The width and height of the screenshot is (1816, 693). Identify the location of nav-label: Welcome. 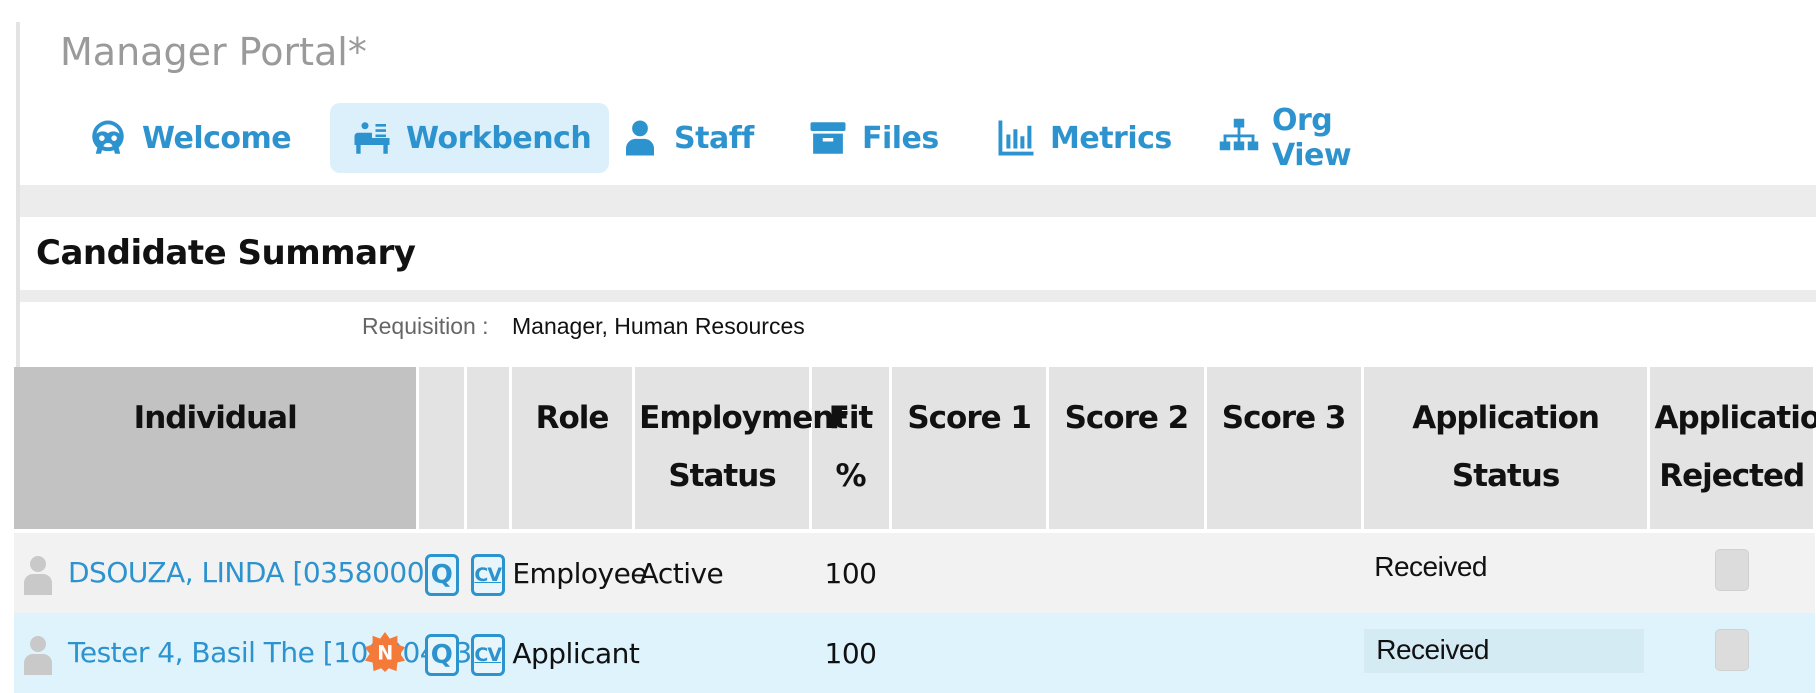
(217, 138).